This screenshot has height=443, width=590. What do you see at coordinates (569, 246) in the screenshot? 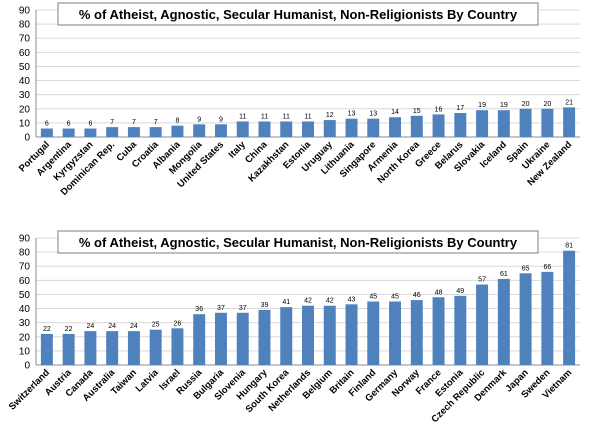
I see `bar-value-label: 81` at bounding box center [569, 246].